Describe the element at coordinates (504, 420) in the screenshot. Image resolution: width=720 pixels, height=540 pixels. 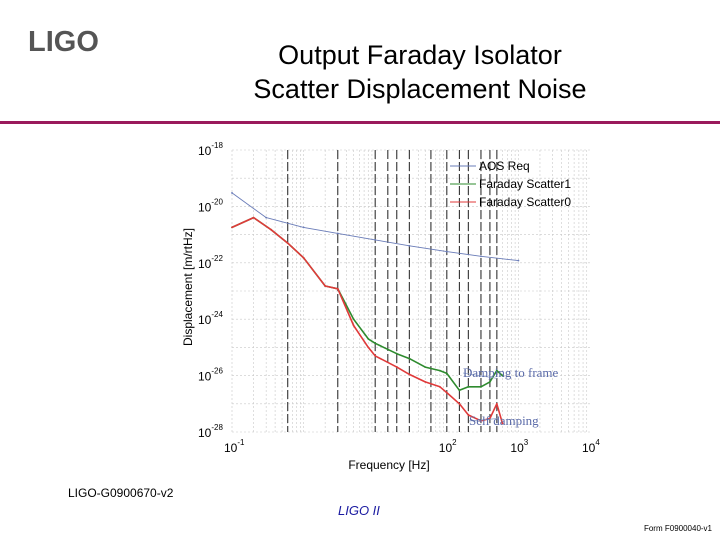
I see `annotation-label: Self damping` at that location.